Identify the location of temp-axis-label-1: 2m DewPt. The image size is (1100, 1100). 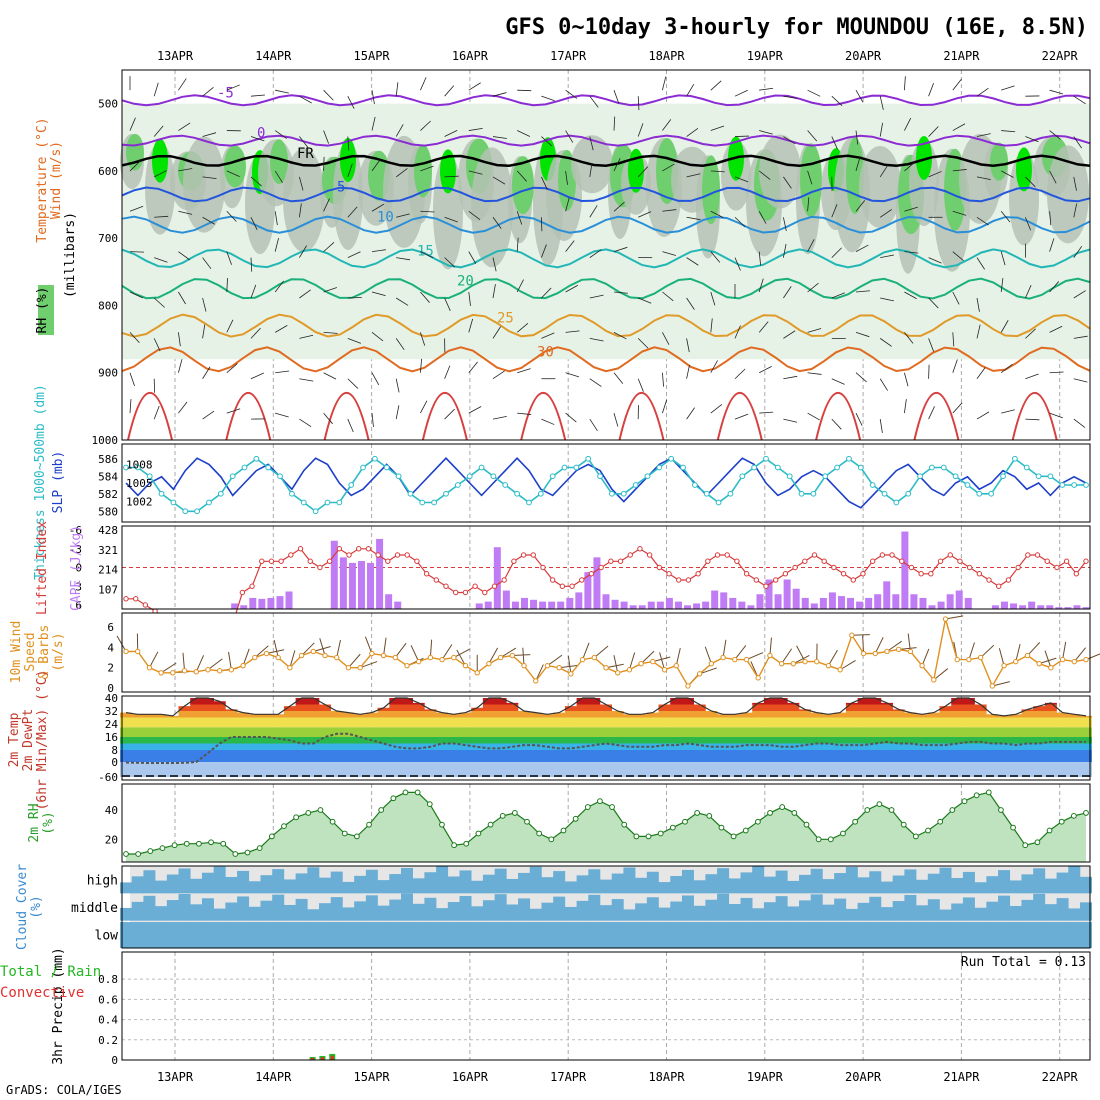
(28, 740).